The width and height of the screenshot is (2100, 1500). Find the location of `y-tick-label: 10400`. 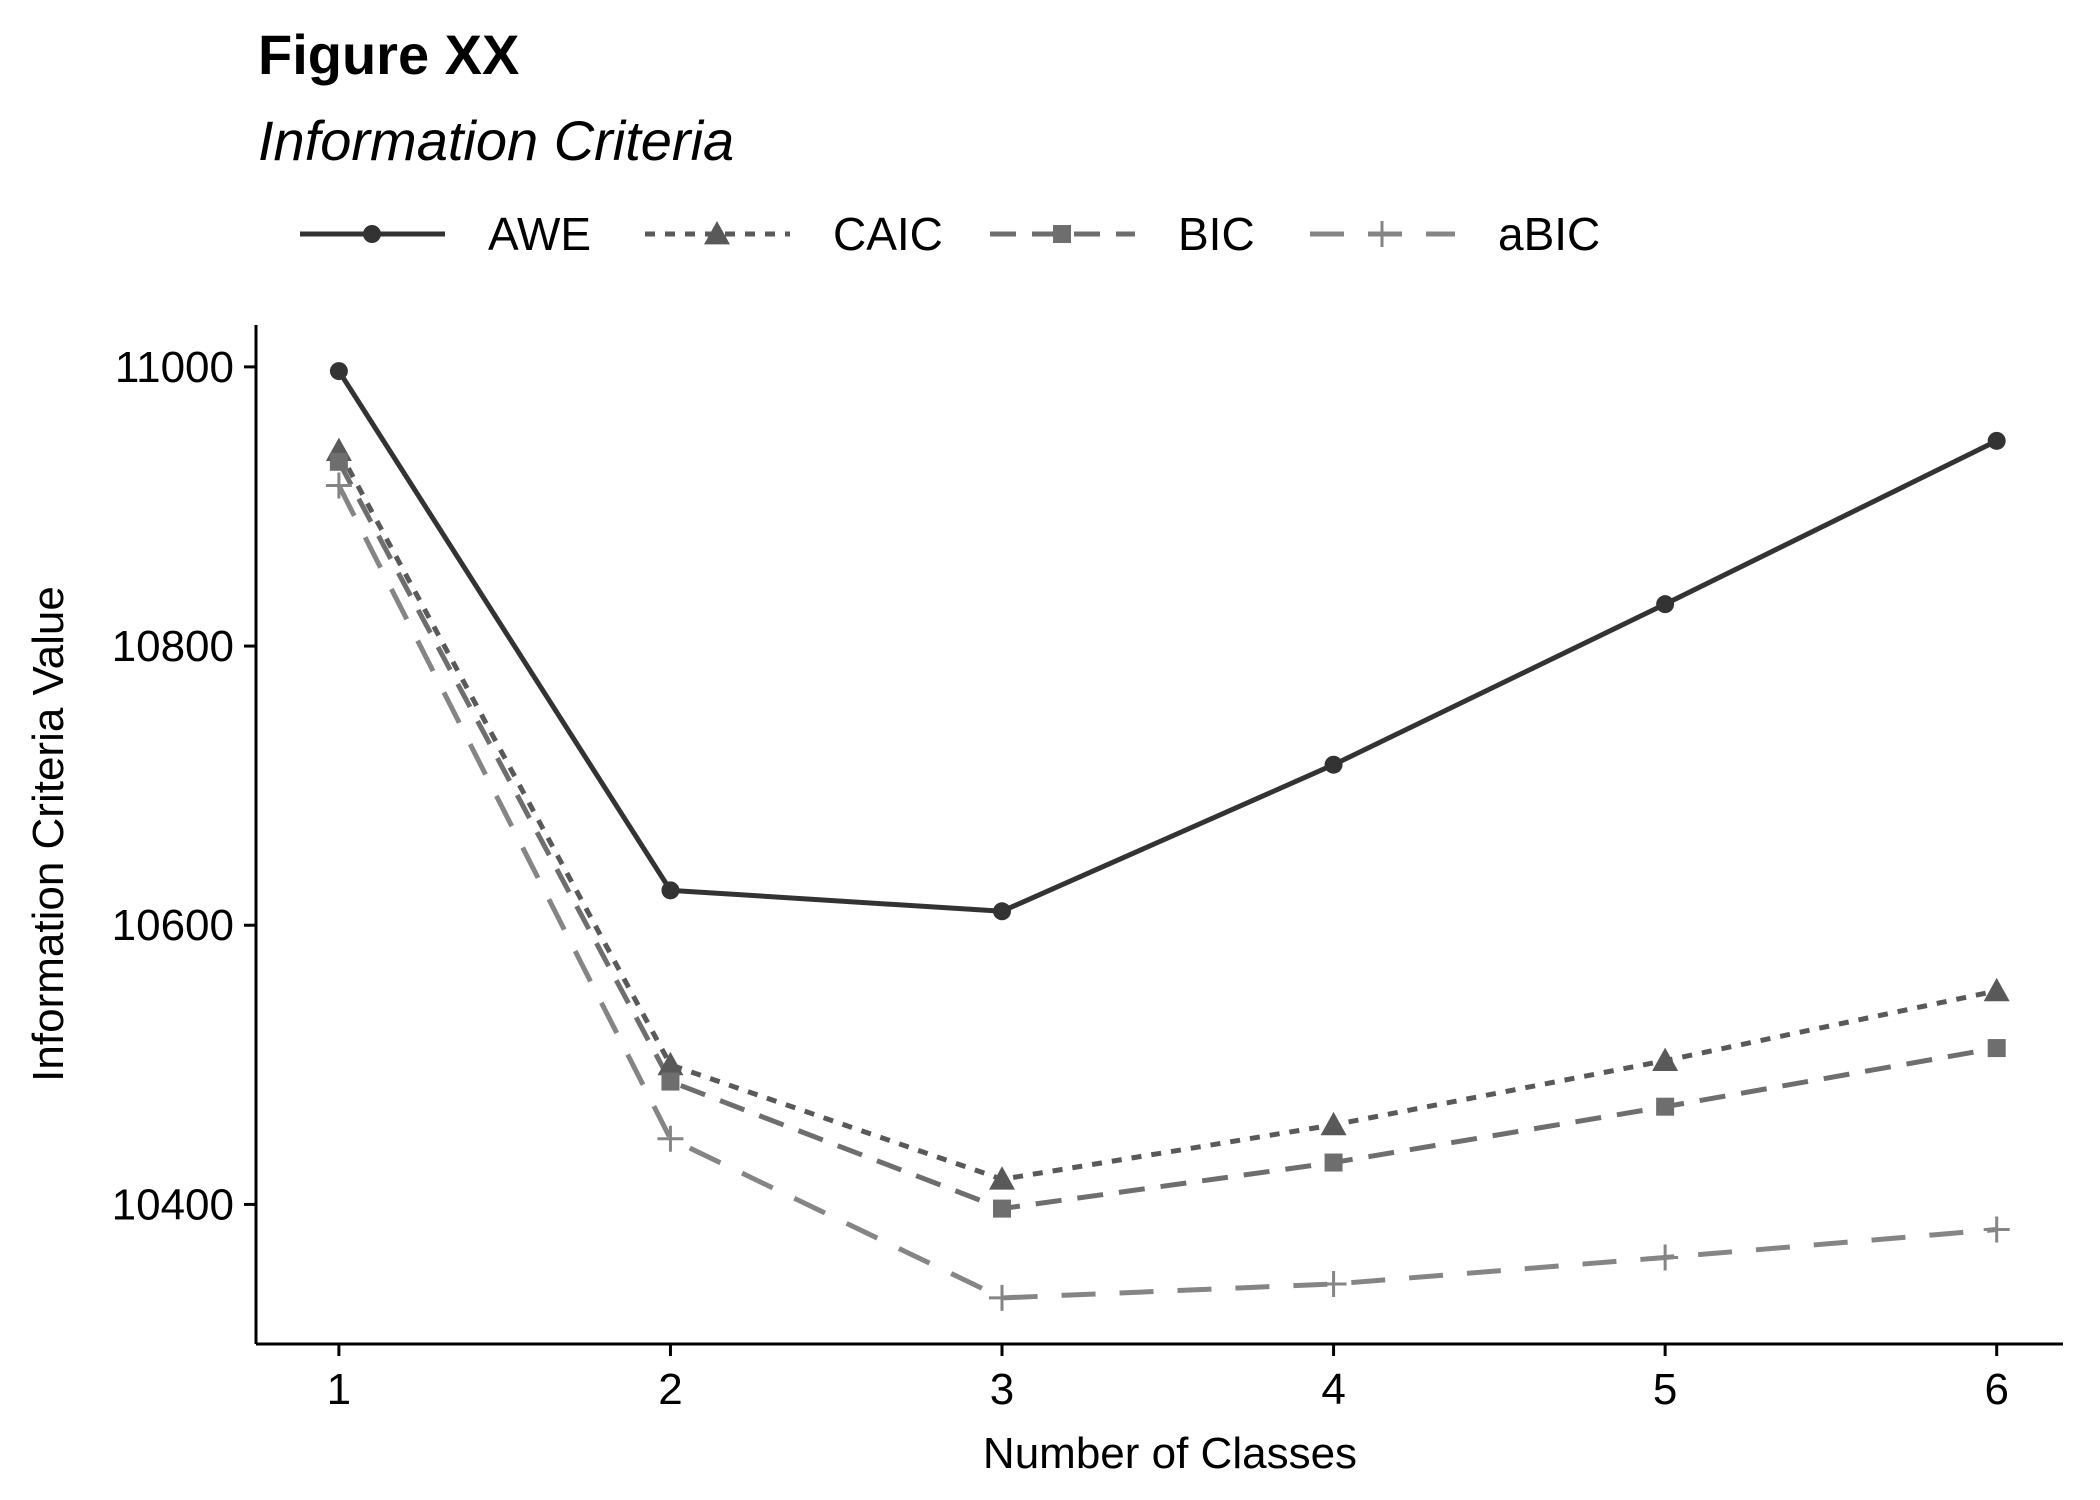

y-tick-label: 10400 is located at coordinates (173, 1204).